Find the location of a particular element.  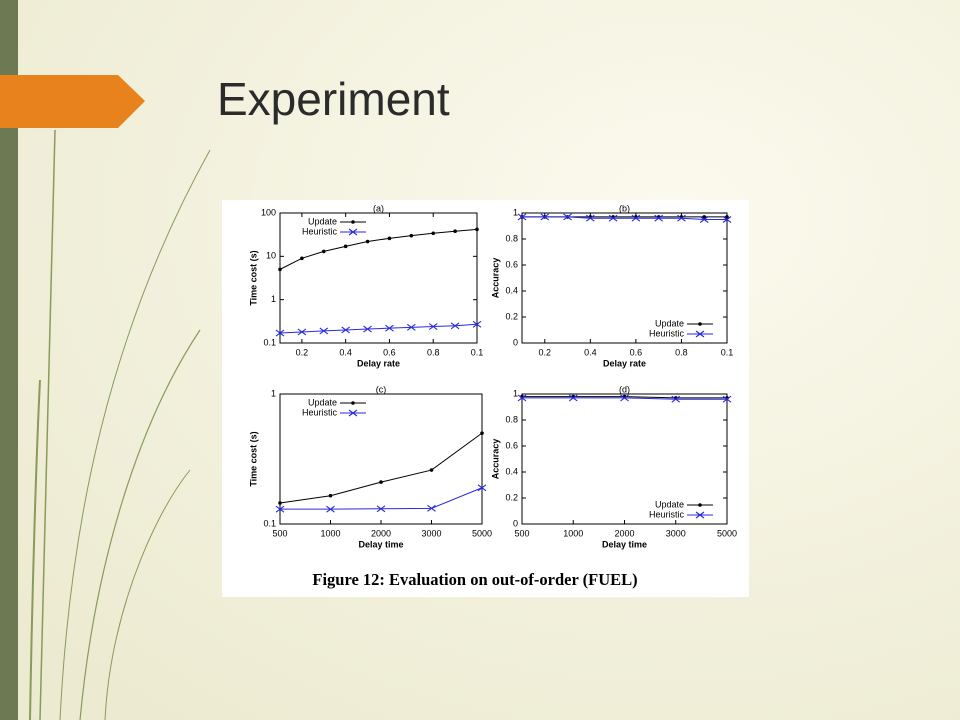

title-arrow is located at coordinates (72, 101).